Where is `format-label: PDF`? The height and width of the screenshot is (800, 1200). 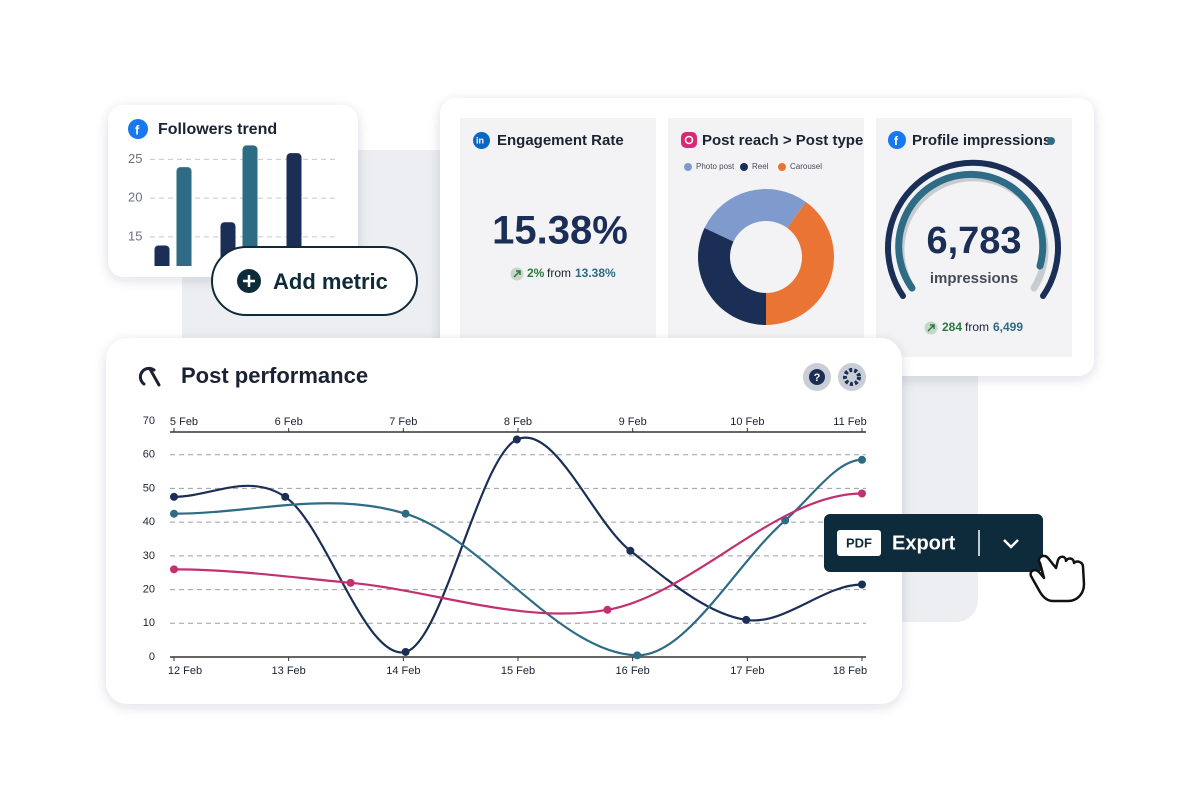 format-label: PDF is located at coordinates (859, 542).